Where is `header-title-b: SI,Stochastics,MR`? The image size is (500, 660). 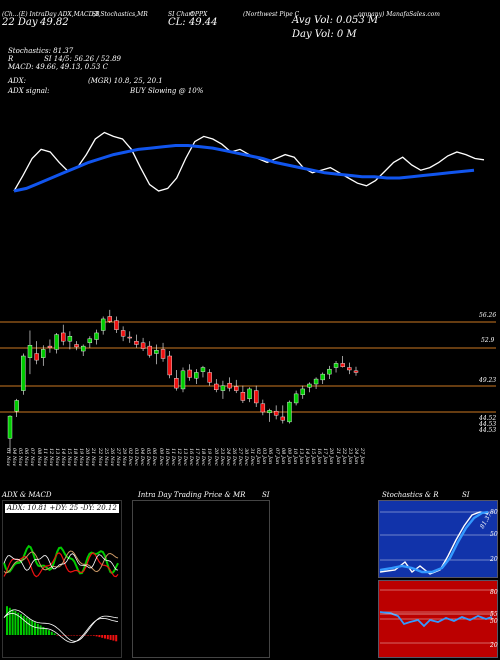 header-title-b: SI,Stochastics,MR is located at coordinates (120, 14).